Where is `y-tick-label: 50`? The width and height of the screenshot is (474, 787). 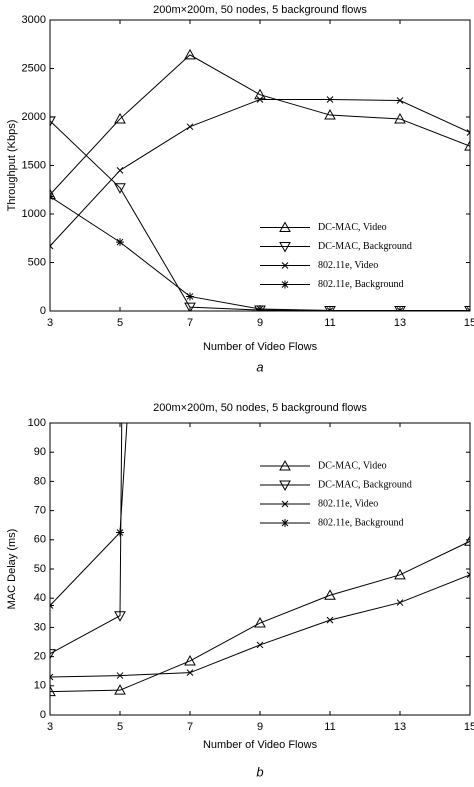 y-tick-label: 50 is located at coordinates (40, 569).